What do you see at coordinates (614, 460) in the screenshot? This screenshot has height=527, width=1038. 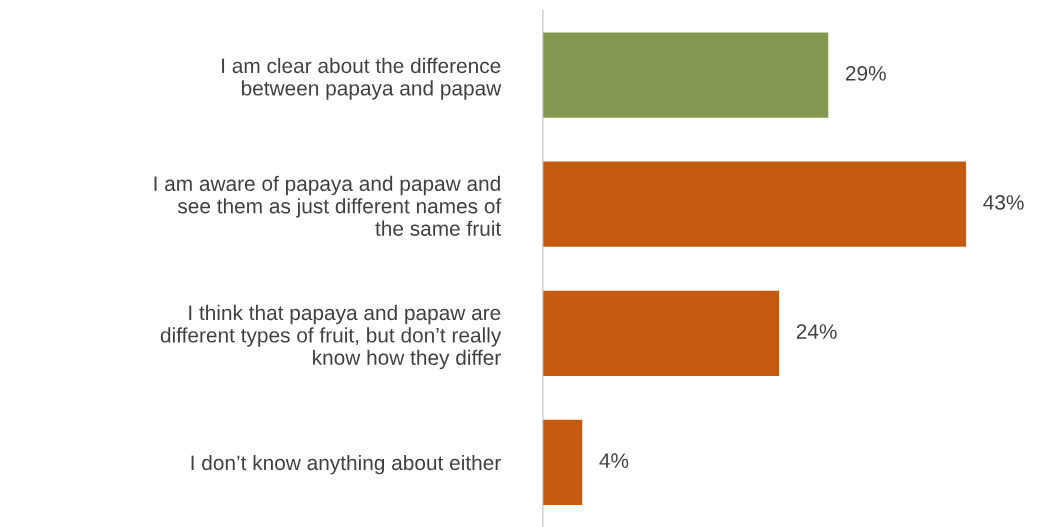 I see `data-label: 4%` at bounding box center [614, 460].